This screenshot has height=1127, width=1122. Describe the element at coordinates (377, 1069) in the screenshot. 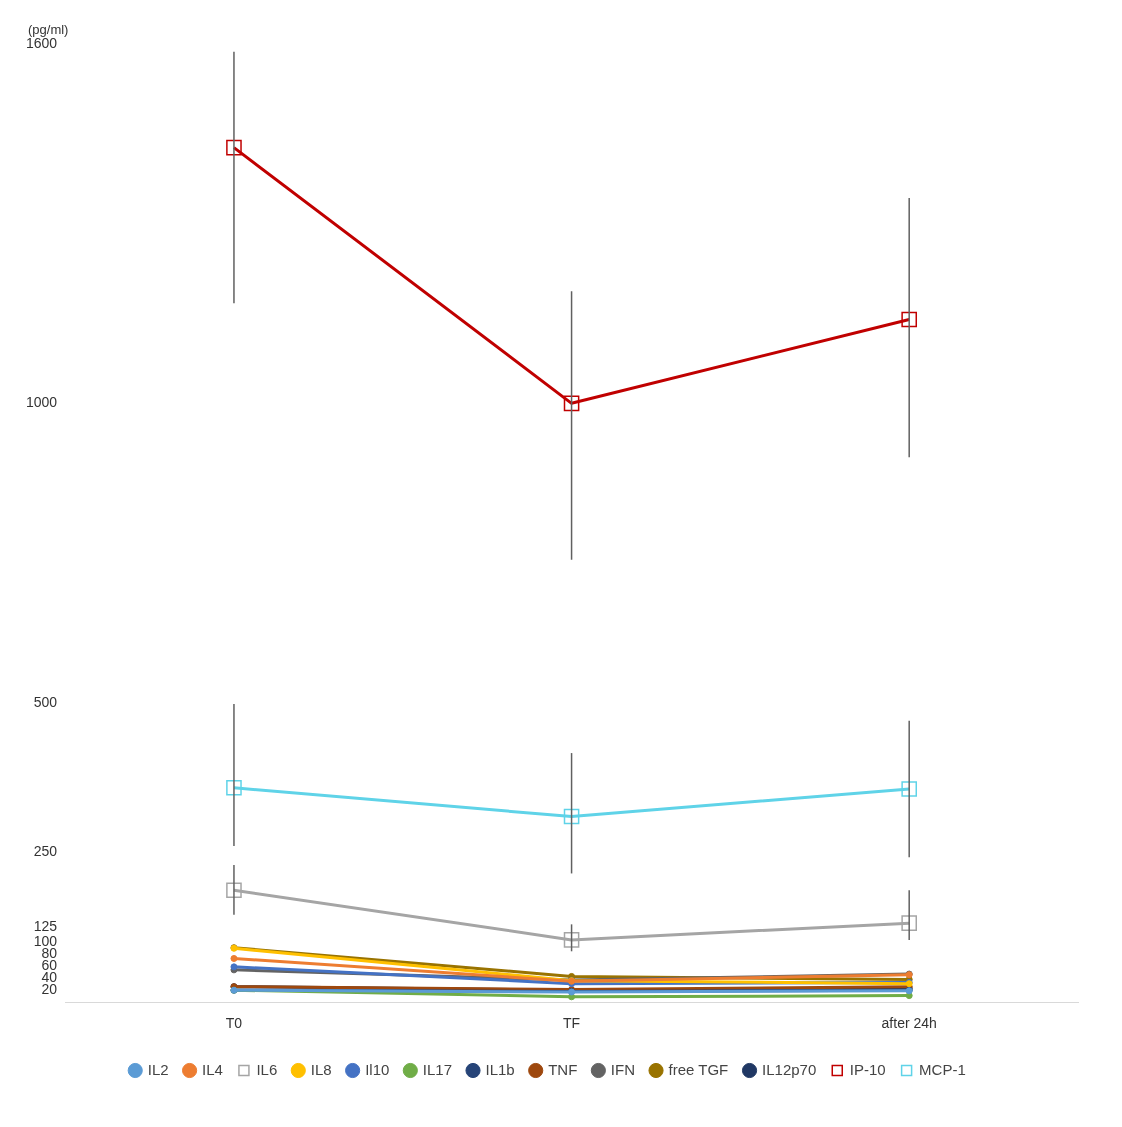

I see `legend-label: Il10` at that location.